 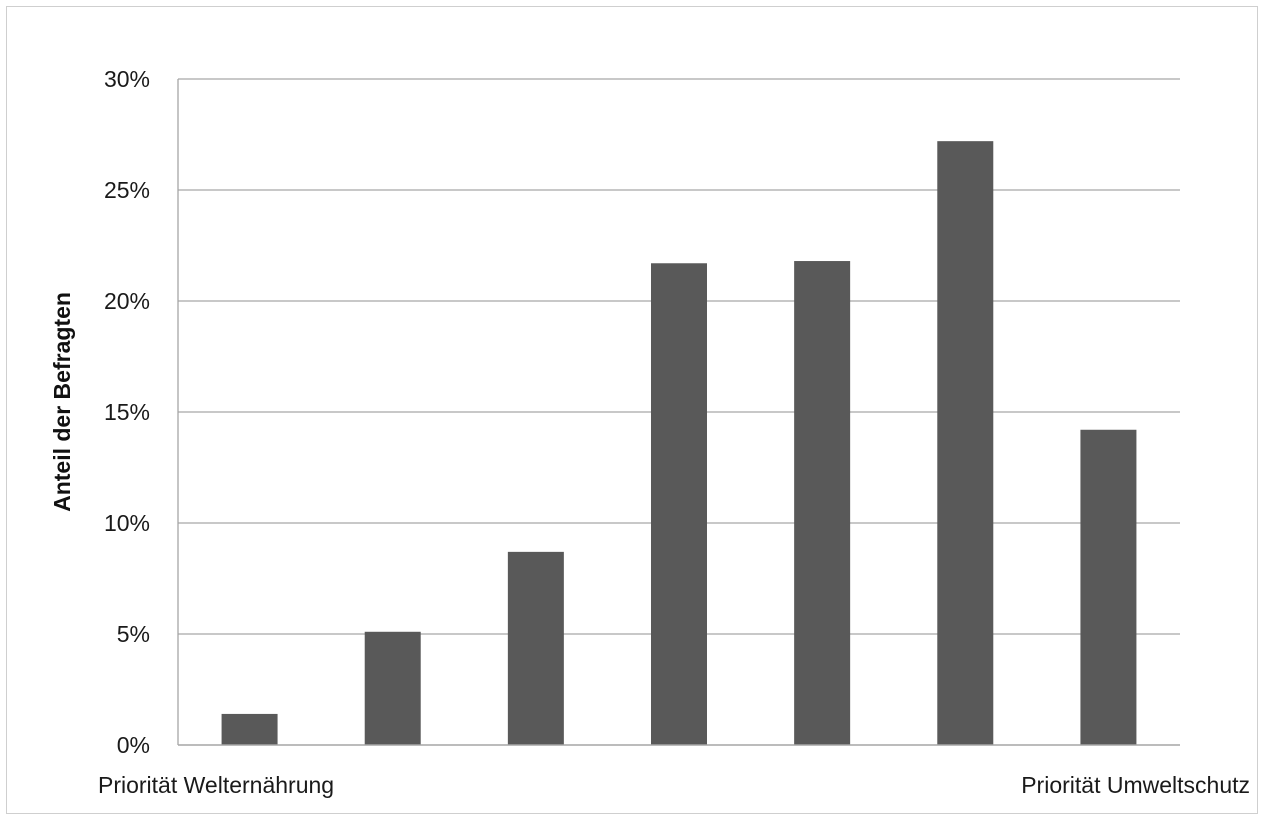 What do you see at coordinates (127, 190) in the screenshot?
I see `y-tick-label: 25%` at bounding box center [127, 190].